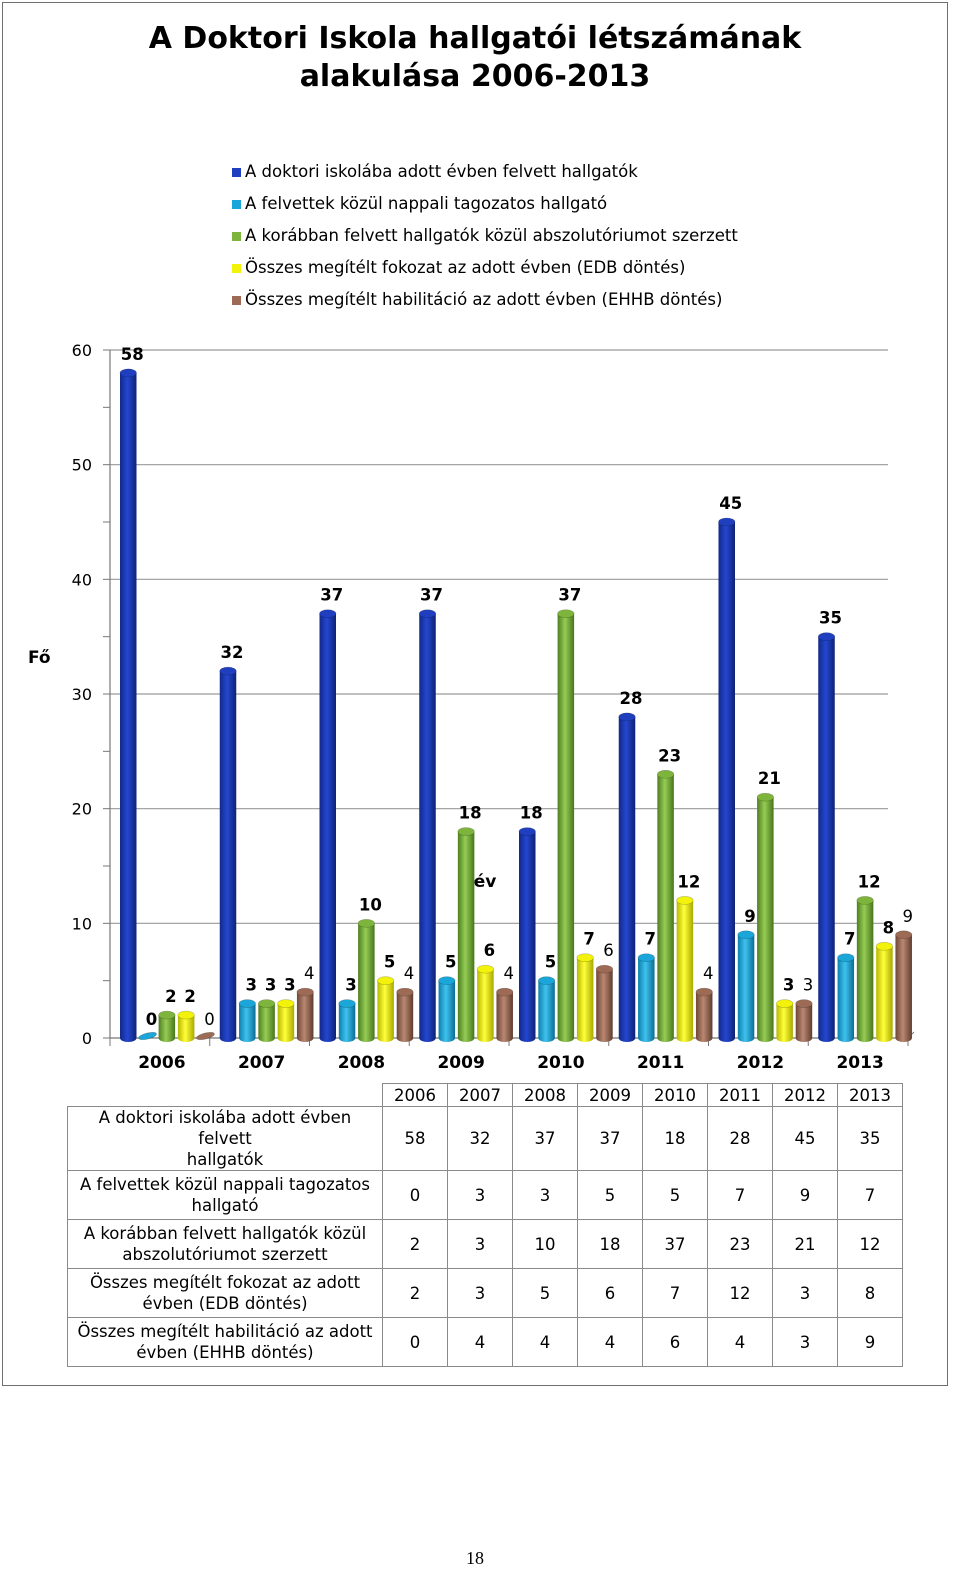 Image resolution: width=960 pixels, height=1580 pixels. What do you see at coordinates (225, 1352) in the screenshot?
I see `table-row-label-line: évben (EHHB döntés)` at bounding box center [225, 1352].